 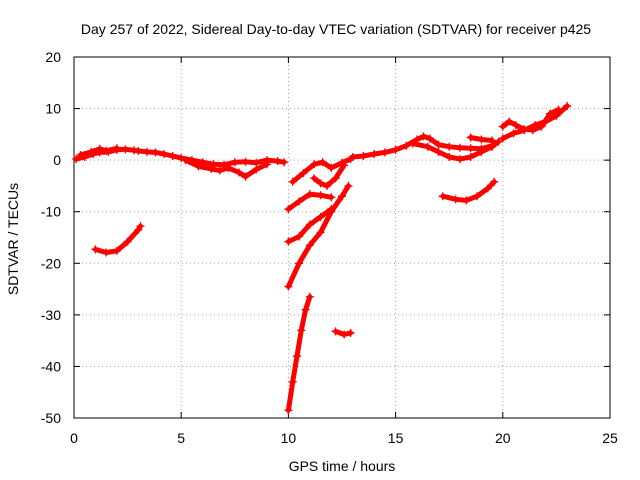 What do you see at coordinates (13, 239) in the screenshot?
I see `y-axis-label: SDTVAR / TECUs` at bounding box center [13, 239].